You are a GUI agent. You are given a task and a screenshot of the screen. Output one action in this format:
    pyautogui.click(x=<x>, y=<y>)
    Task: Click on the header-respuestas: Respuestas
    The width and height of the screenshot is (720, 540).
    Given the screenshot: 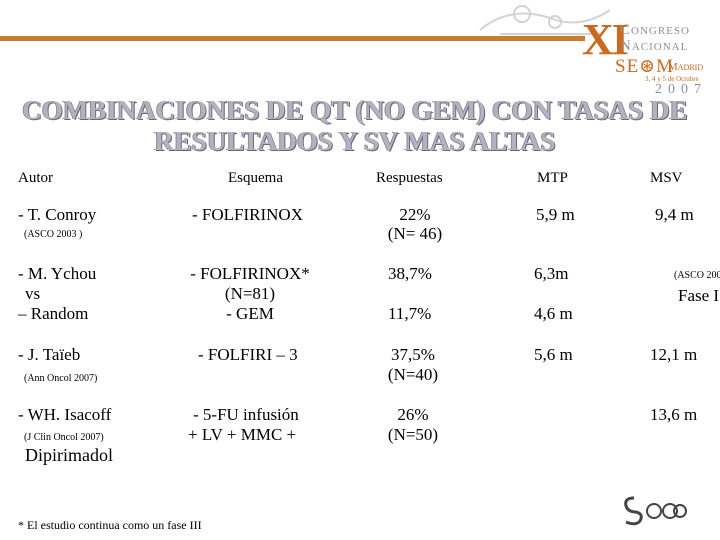 What is the action you would take?
    pyautogui.click(x=409, y=178)
    